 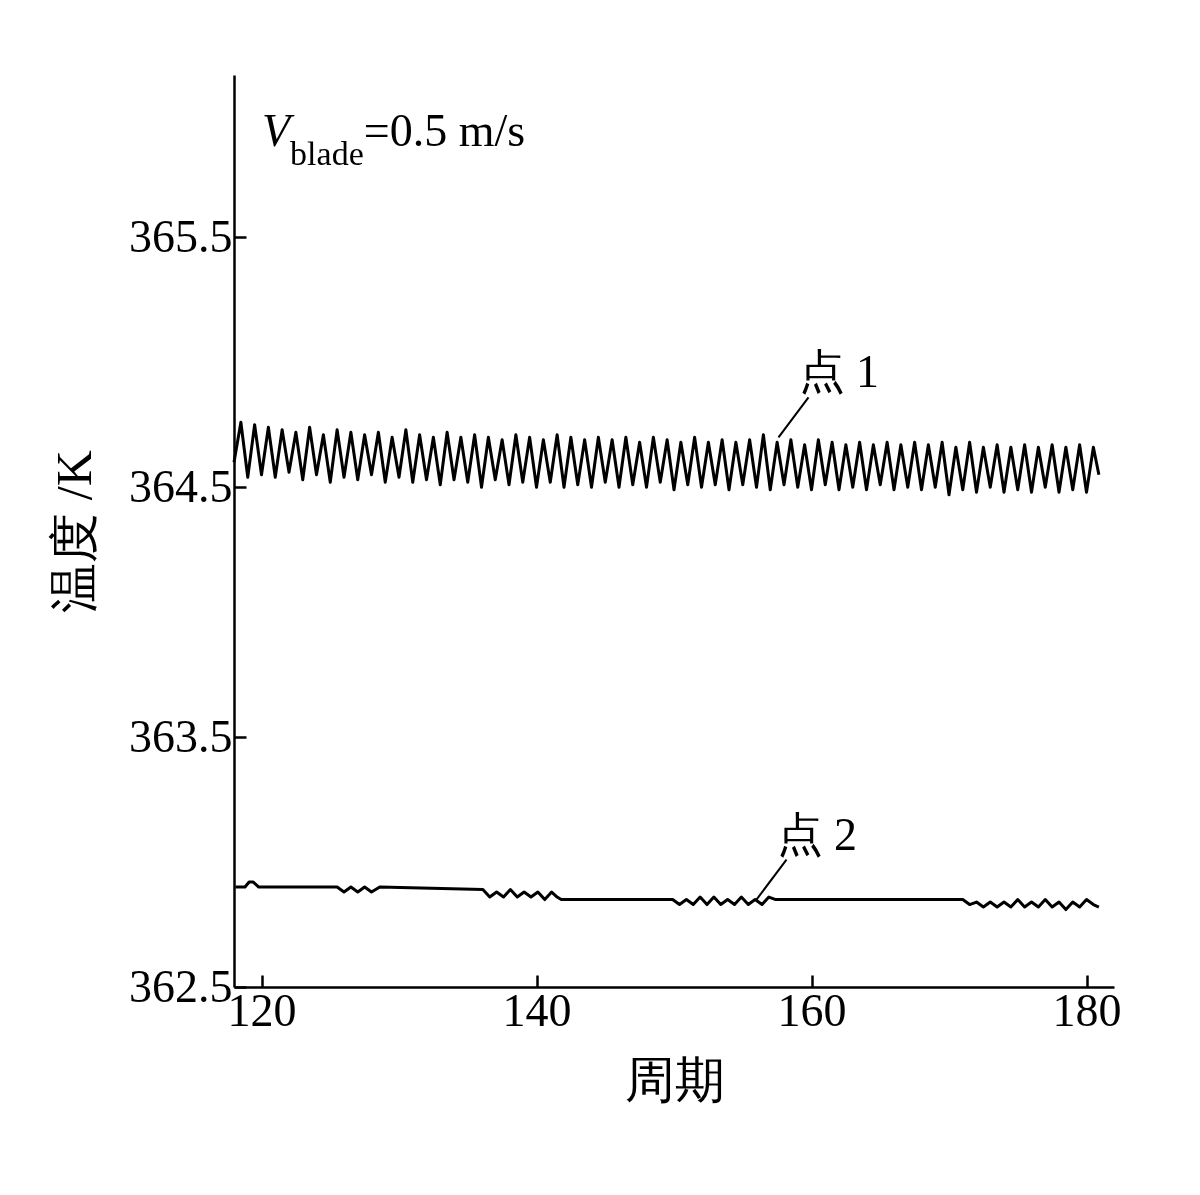 I want to click on y-tick-label: 363.5, so click(x=181, y=736).